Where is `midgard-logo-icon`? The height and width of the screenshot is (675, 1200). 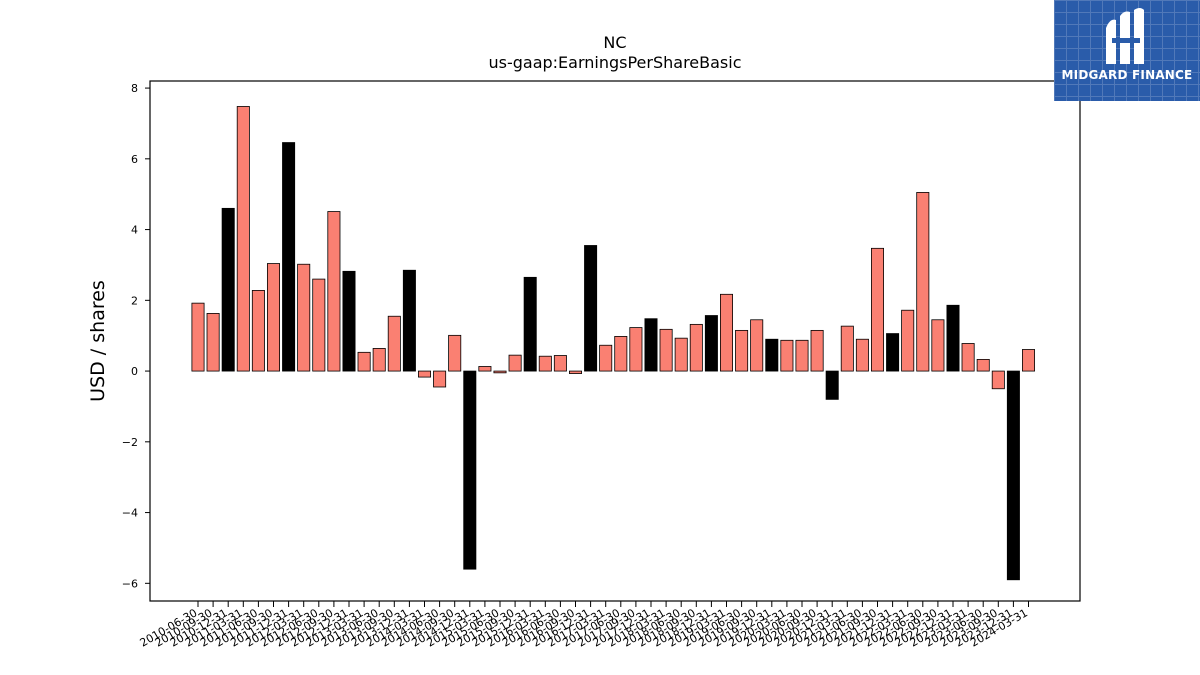 midgard-logo-icon is located at coordinates (1125, 36).